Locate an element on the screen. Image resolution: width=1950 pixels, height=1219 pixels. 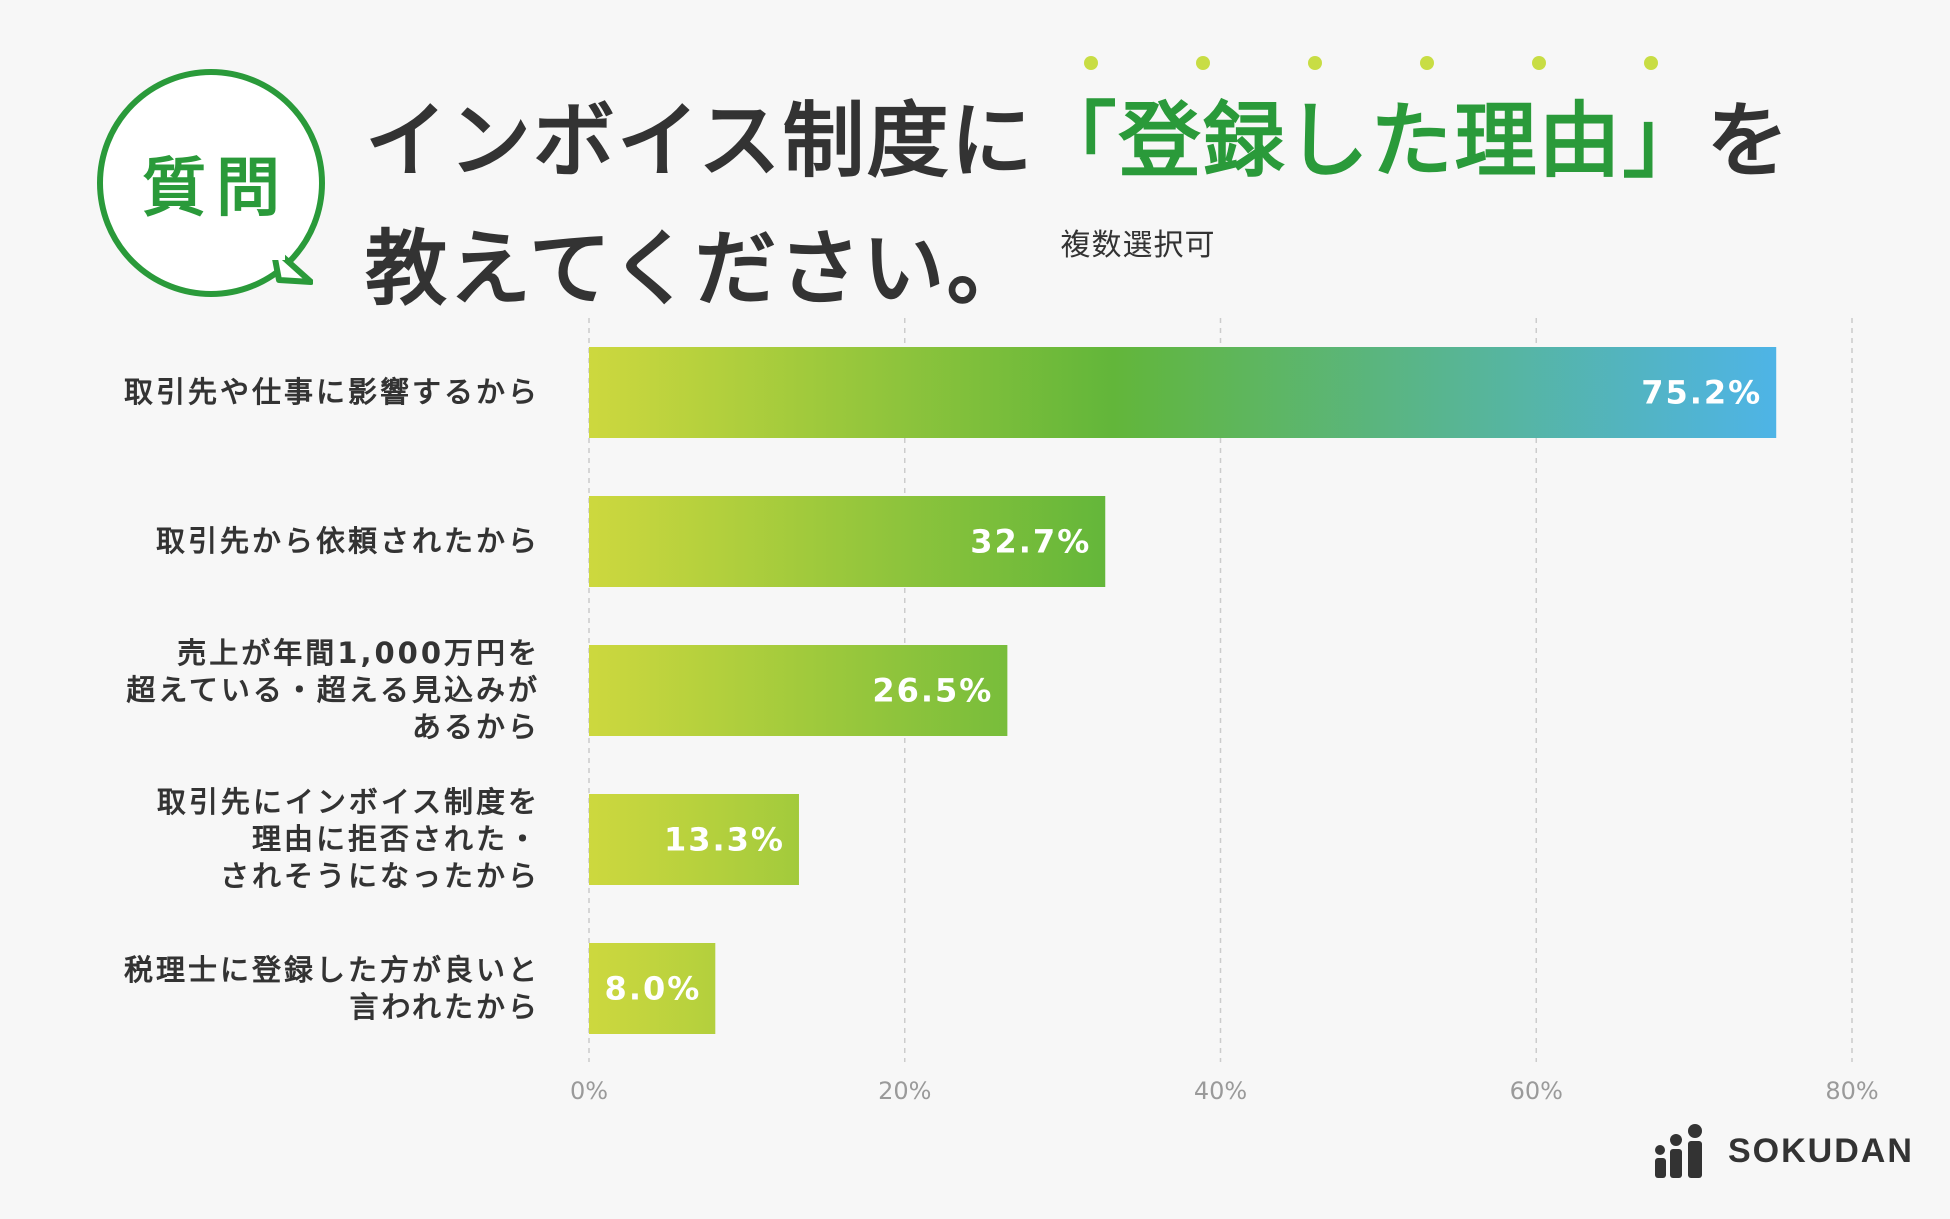
bar-value-label: 32.7% is located at coordinates (1030, 542).